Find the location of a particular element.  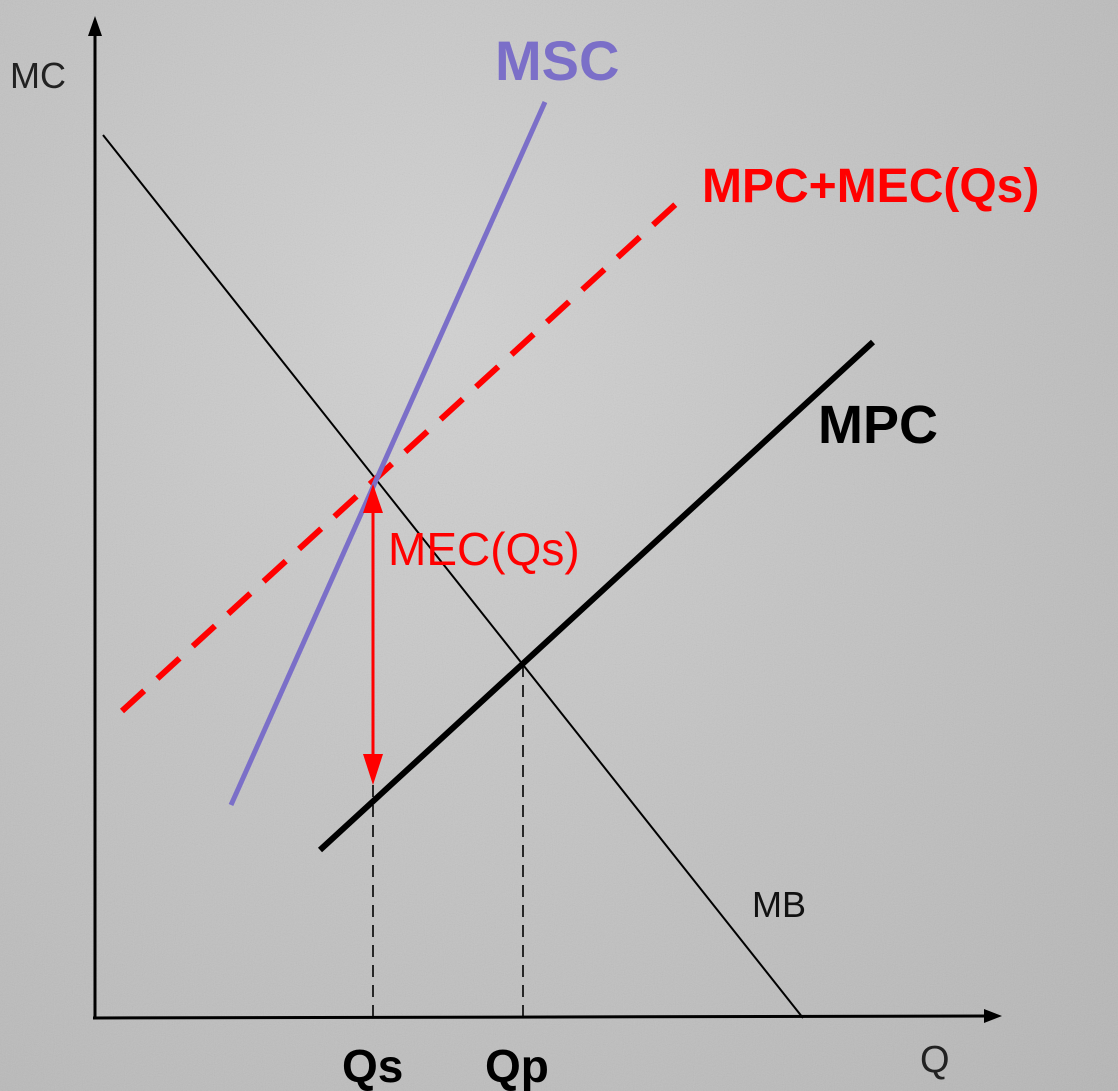

qp-label: Qp is located at coordinates (517, 1065).